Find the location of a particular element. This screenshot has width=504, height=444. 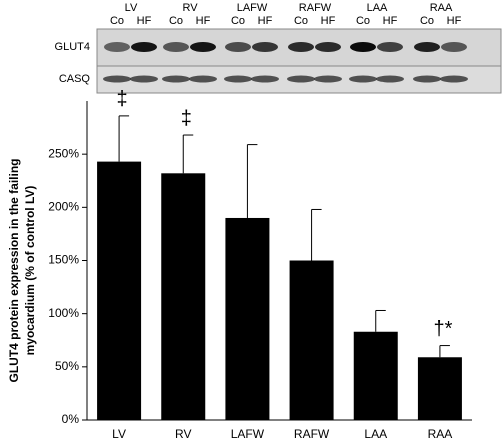

blot-lane-label: RAFW is located at coordinates (315, 8).